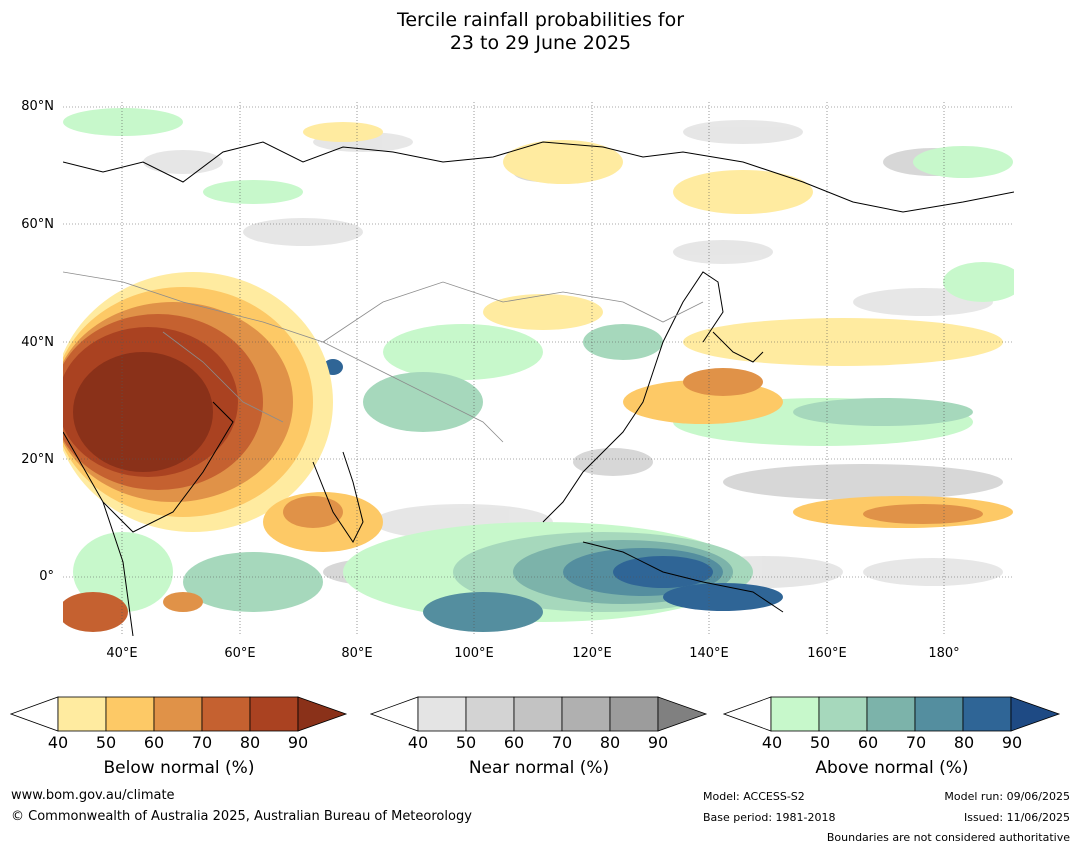 This screenshot has width=1081, height=850. I want to click on lon-label-160e: 160°E, so click(827, 653).